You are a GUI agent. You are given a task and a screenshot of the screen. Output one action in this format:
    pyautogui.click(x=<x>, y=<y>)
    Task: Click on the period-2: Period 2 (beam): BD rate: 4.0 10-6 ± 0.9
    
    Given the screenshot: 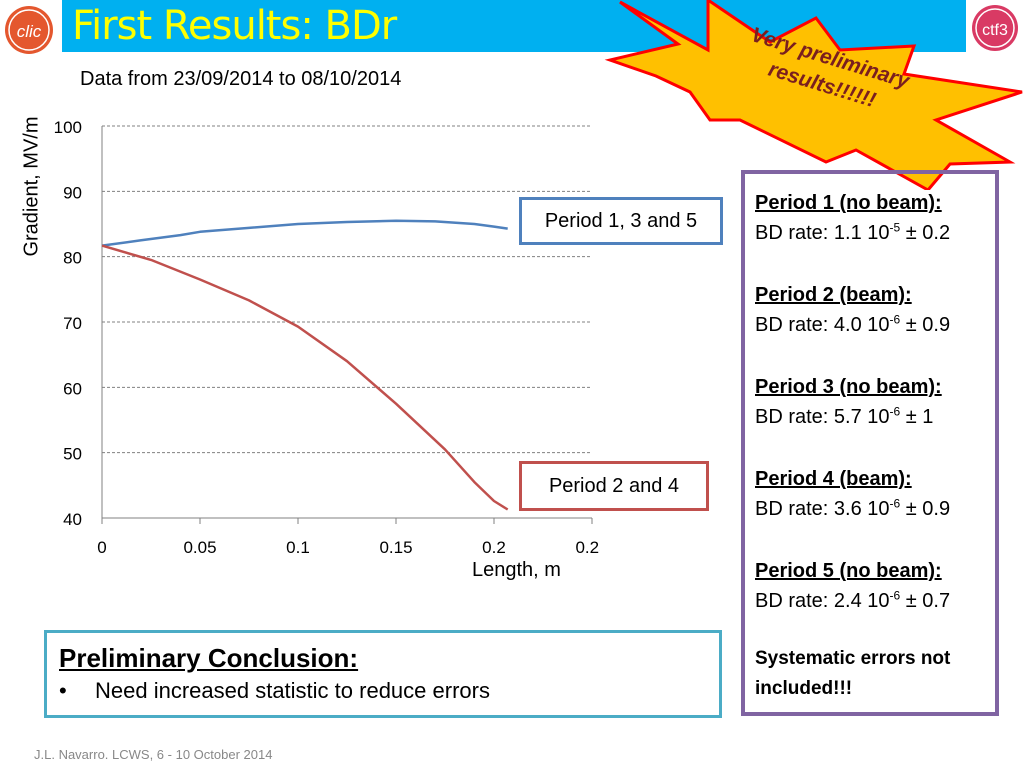 What is the action you would take?
    pyautogui.click(x=875, y=310)
    